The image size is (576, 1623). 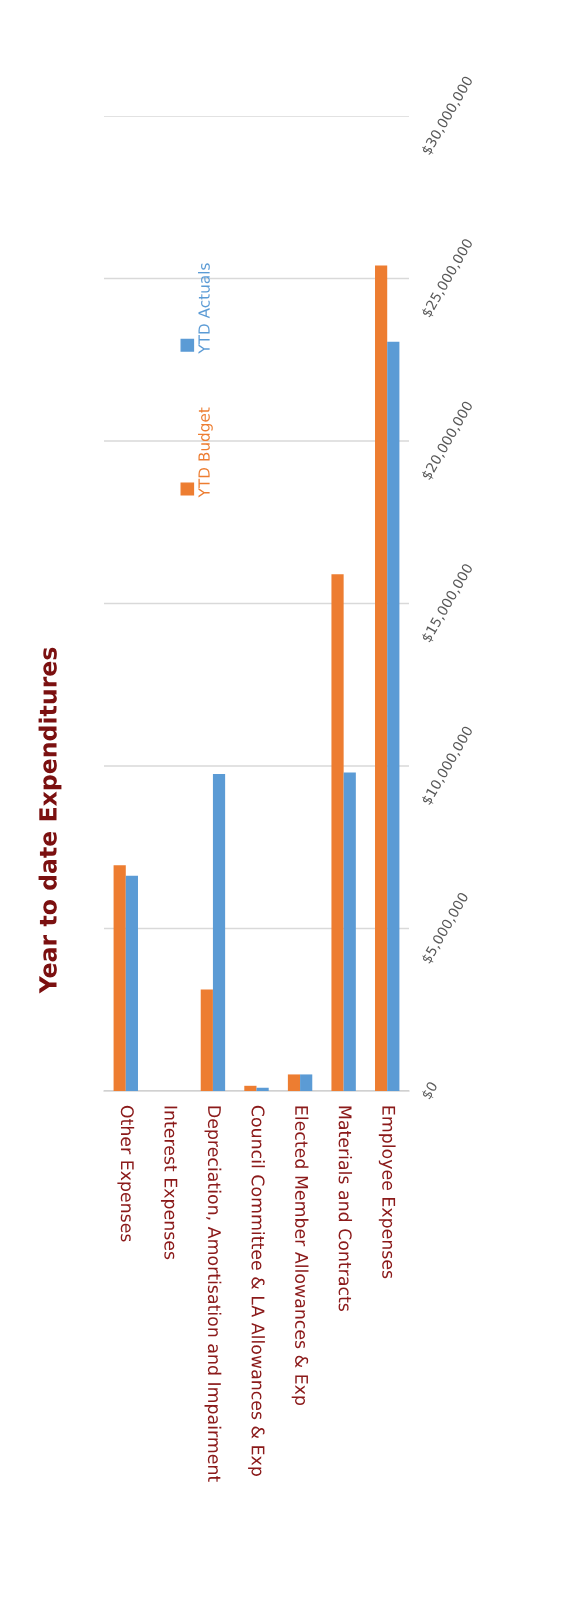 I want to click on x-tick-label: Other Expenses, so click(x=126, y=1173).